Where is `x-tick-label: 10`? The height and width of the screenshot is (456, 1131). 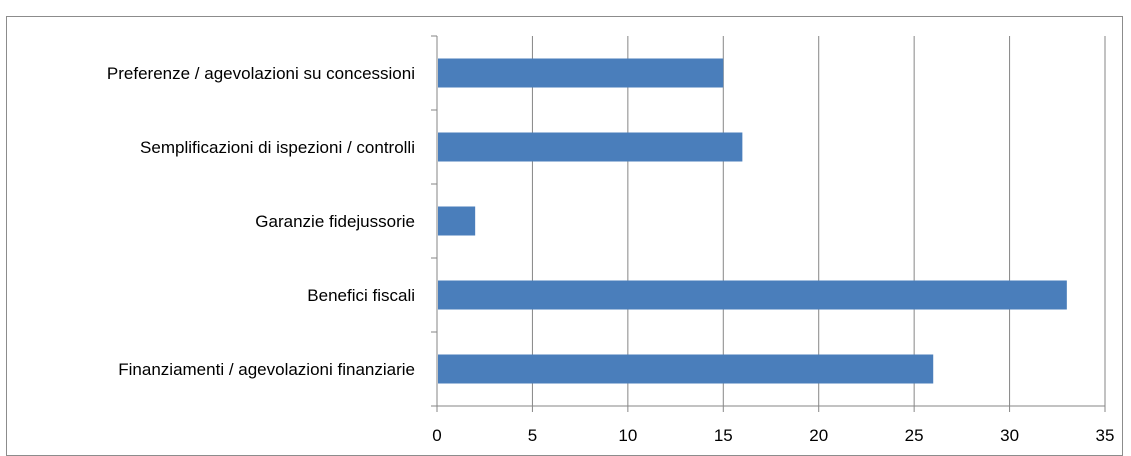
x-tick-label: 10 is located at coordinates (627, 435).